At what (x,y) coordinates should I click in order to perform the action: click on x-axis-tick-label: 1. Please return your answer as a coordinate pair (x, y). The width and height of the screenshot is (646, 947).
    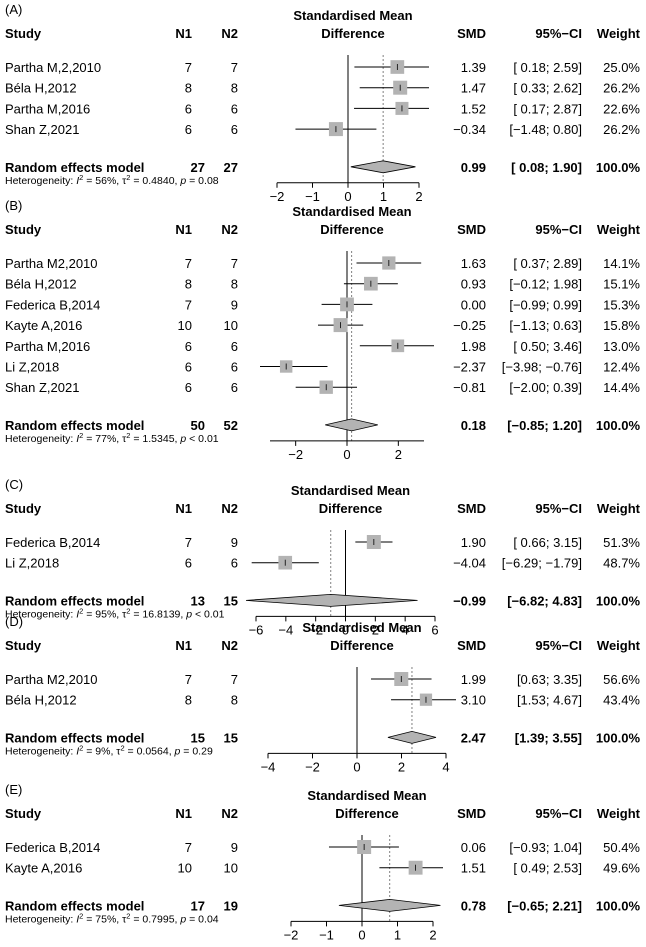
    Looking at the image, I should click on (397, 934).